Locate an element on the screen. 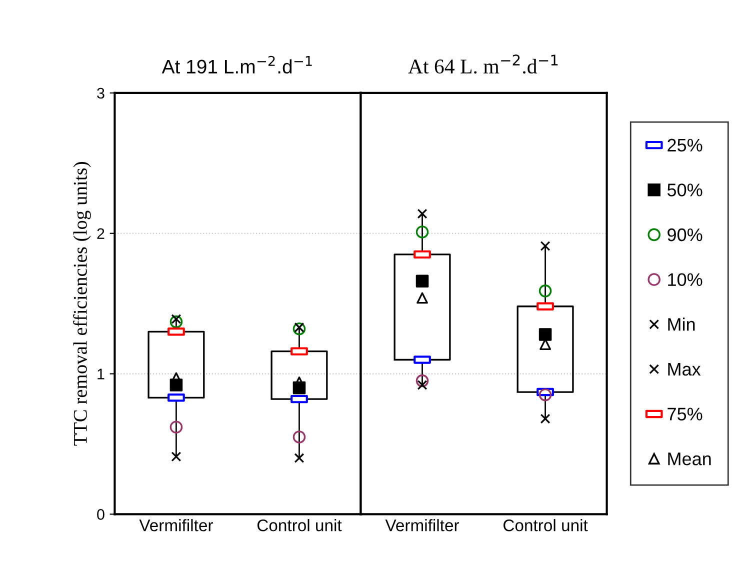  legend-label: 10% is located at coordinates (685, 279).